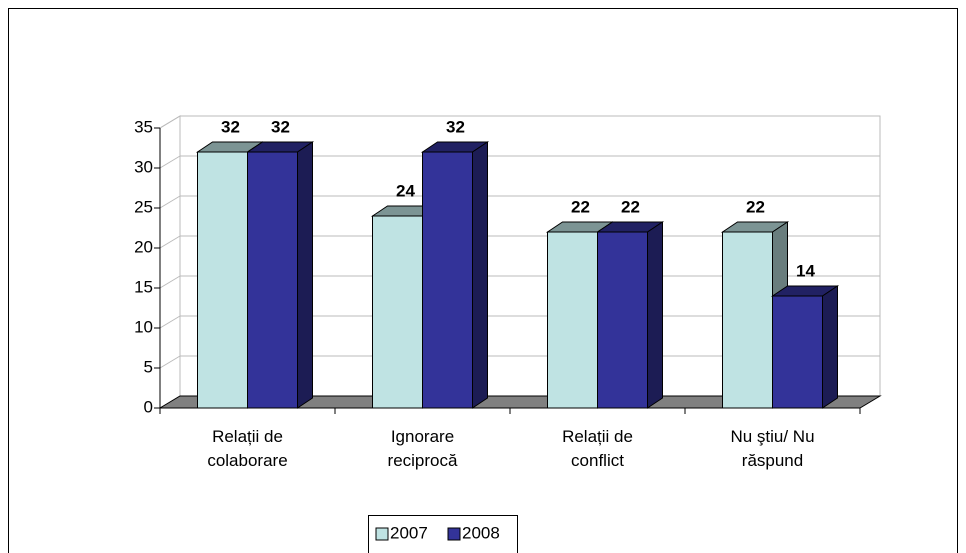 This screenshot has height=553, width=966. I want to click on y-tick-label: 5, so click(148, 366).